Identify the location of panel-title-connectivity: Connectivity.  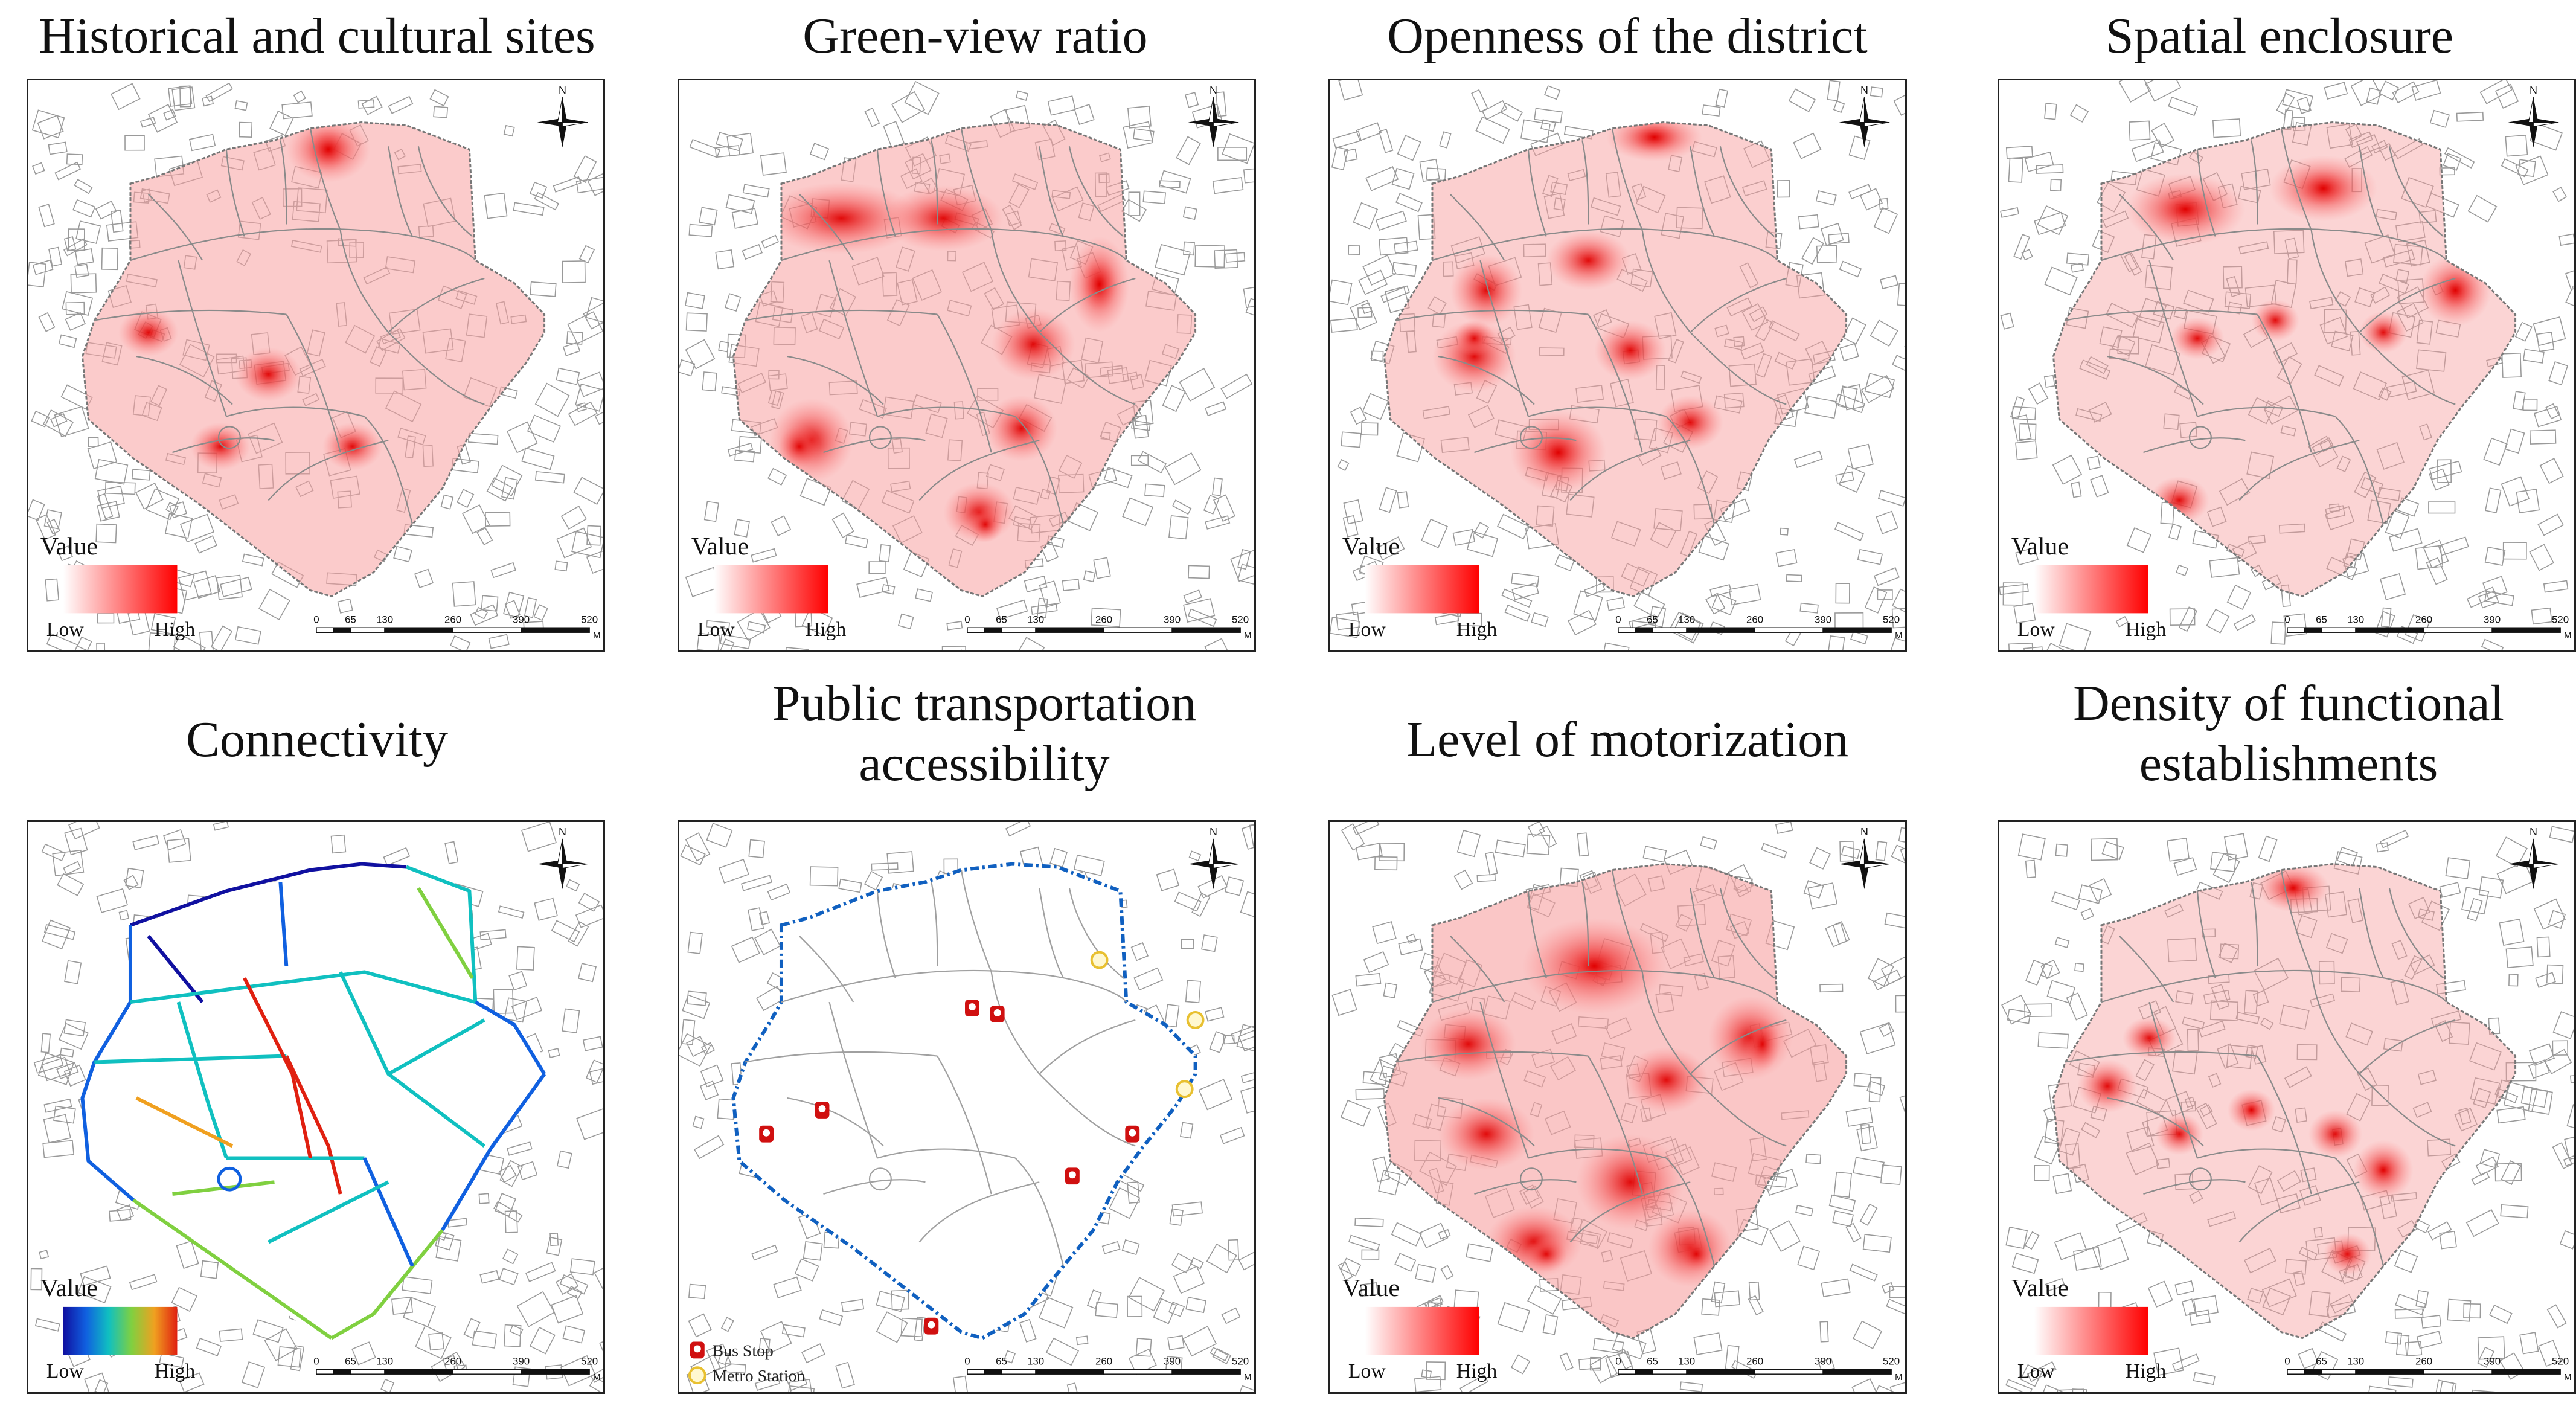
(317, 739).